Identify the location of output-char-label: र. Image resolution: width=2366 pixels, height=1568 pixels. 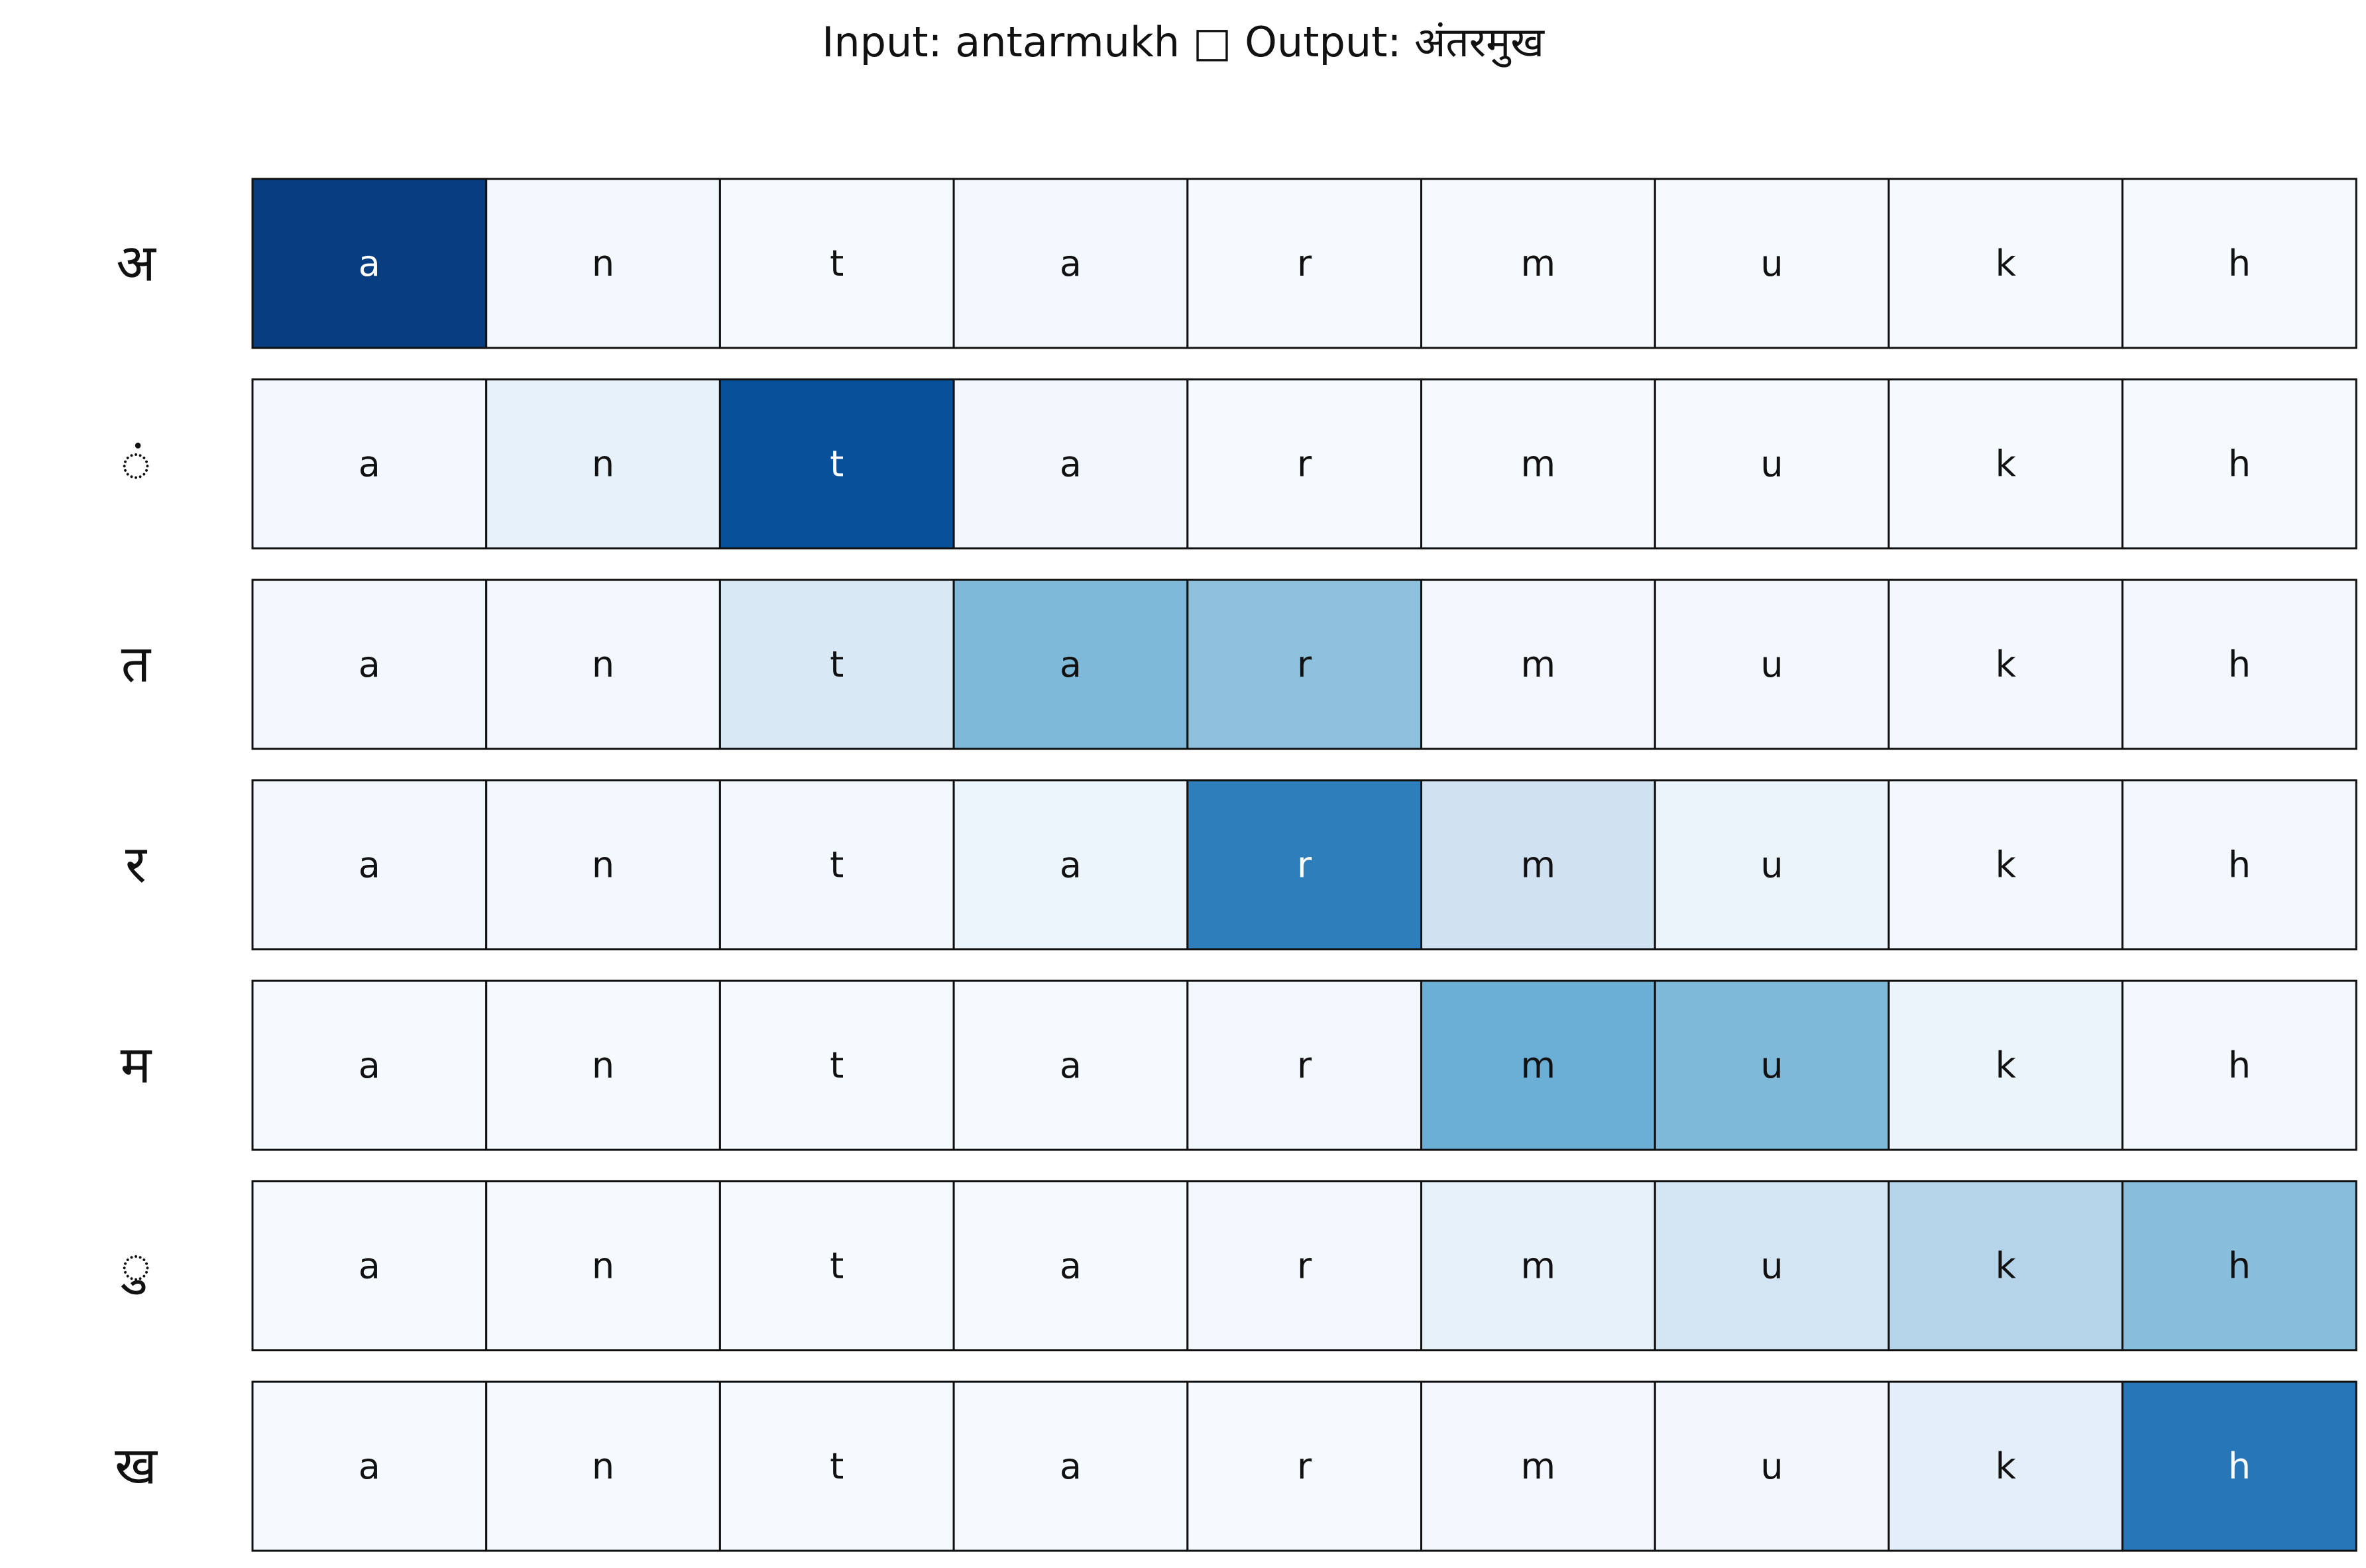
(136, 865).